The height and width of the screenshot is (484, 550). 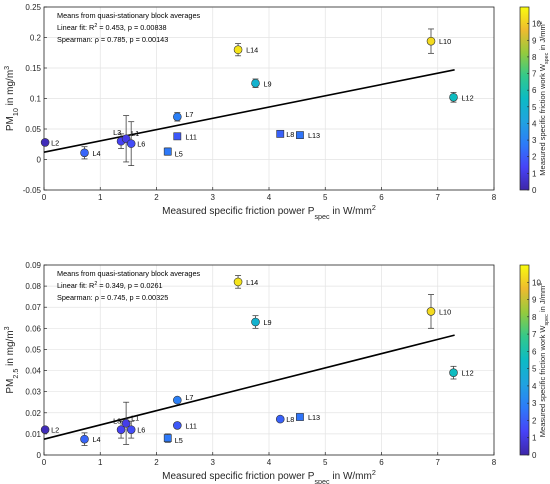 What do you see at coordinates (249, 111) in the screenshot?
I see `fit-line` at bounding box center [249, 111].